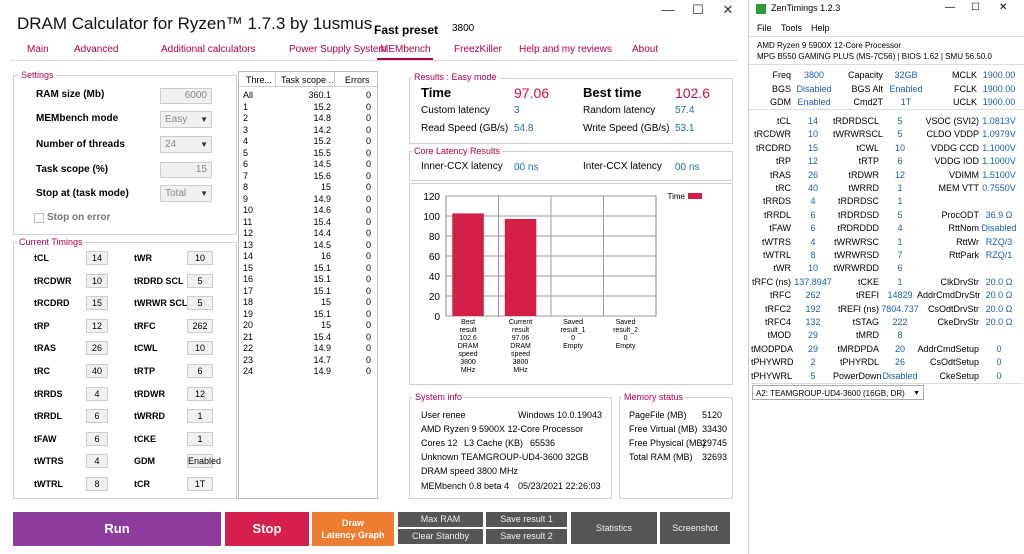 Image resolution: width=1024 pixels, height=554 pixels. I want to click on table-row: All 360.1 0, so click(308, 95).